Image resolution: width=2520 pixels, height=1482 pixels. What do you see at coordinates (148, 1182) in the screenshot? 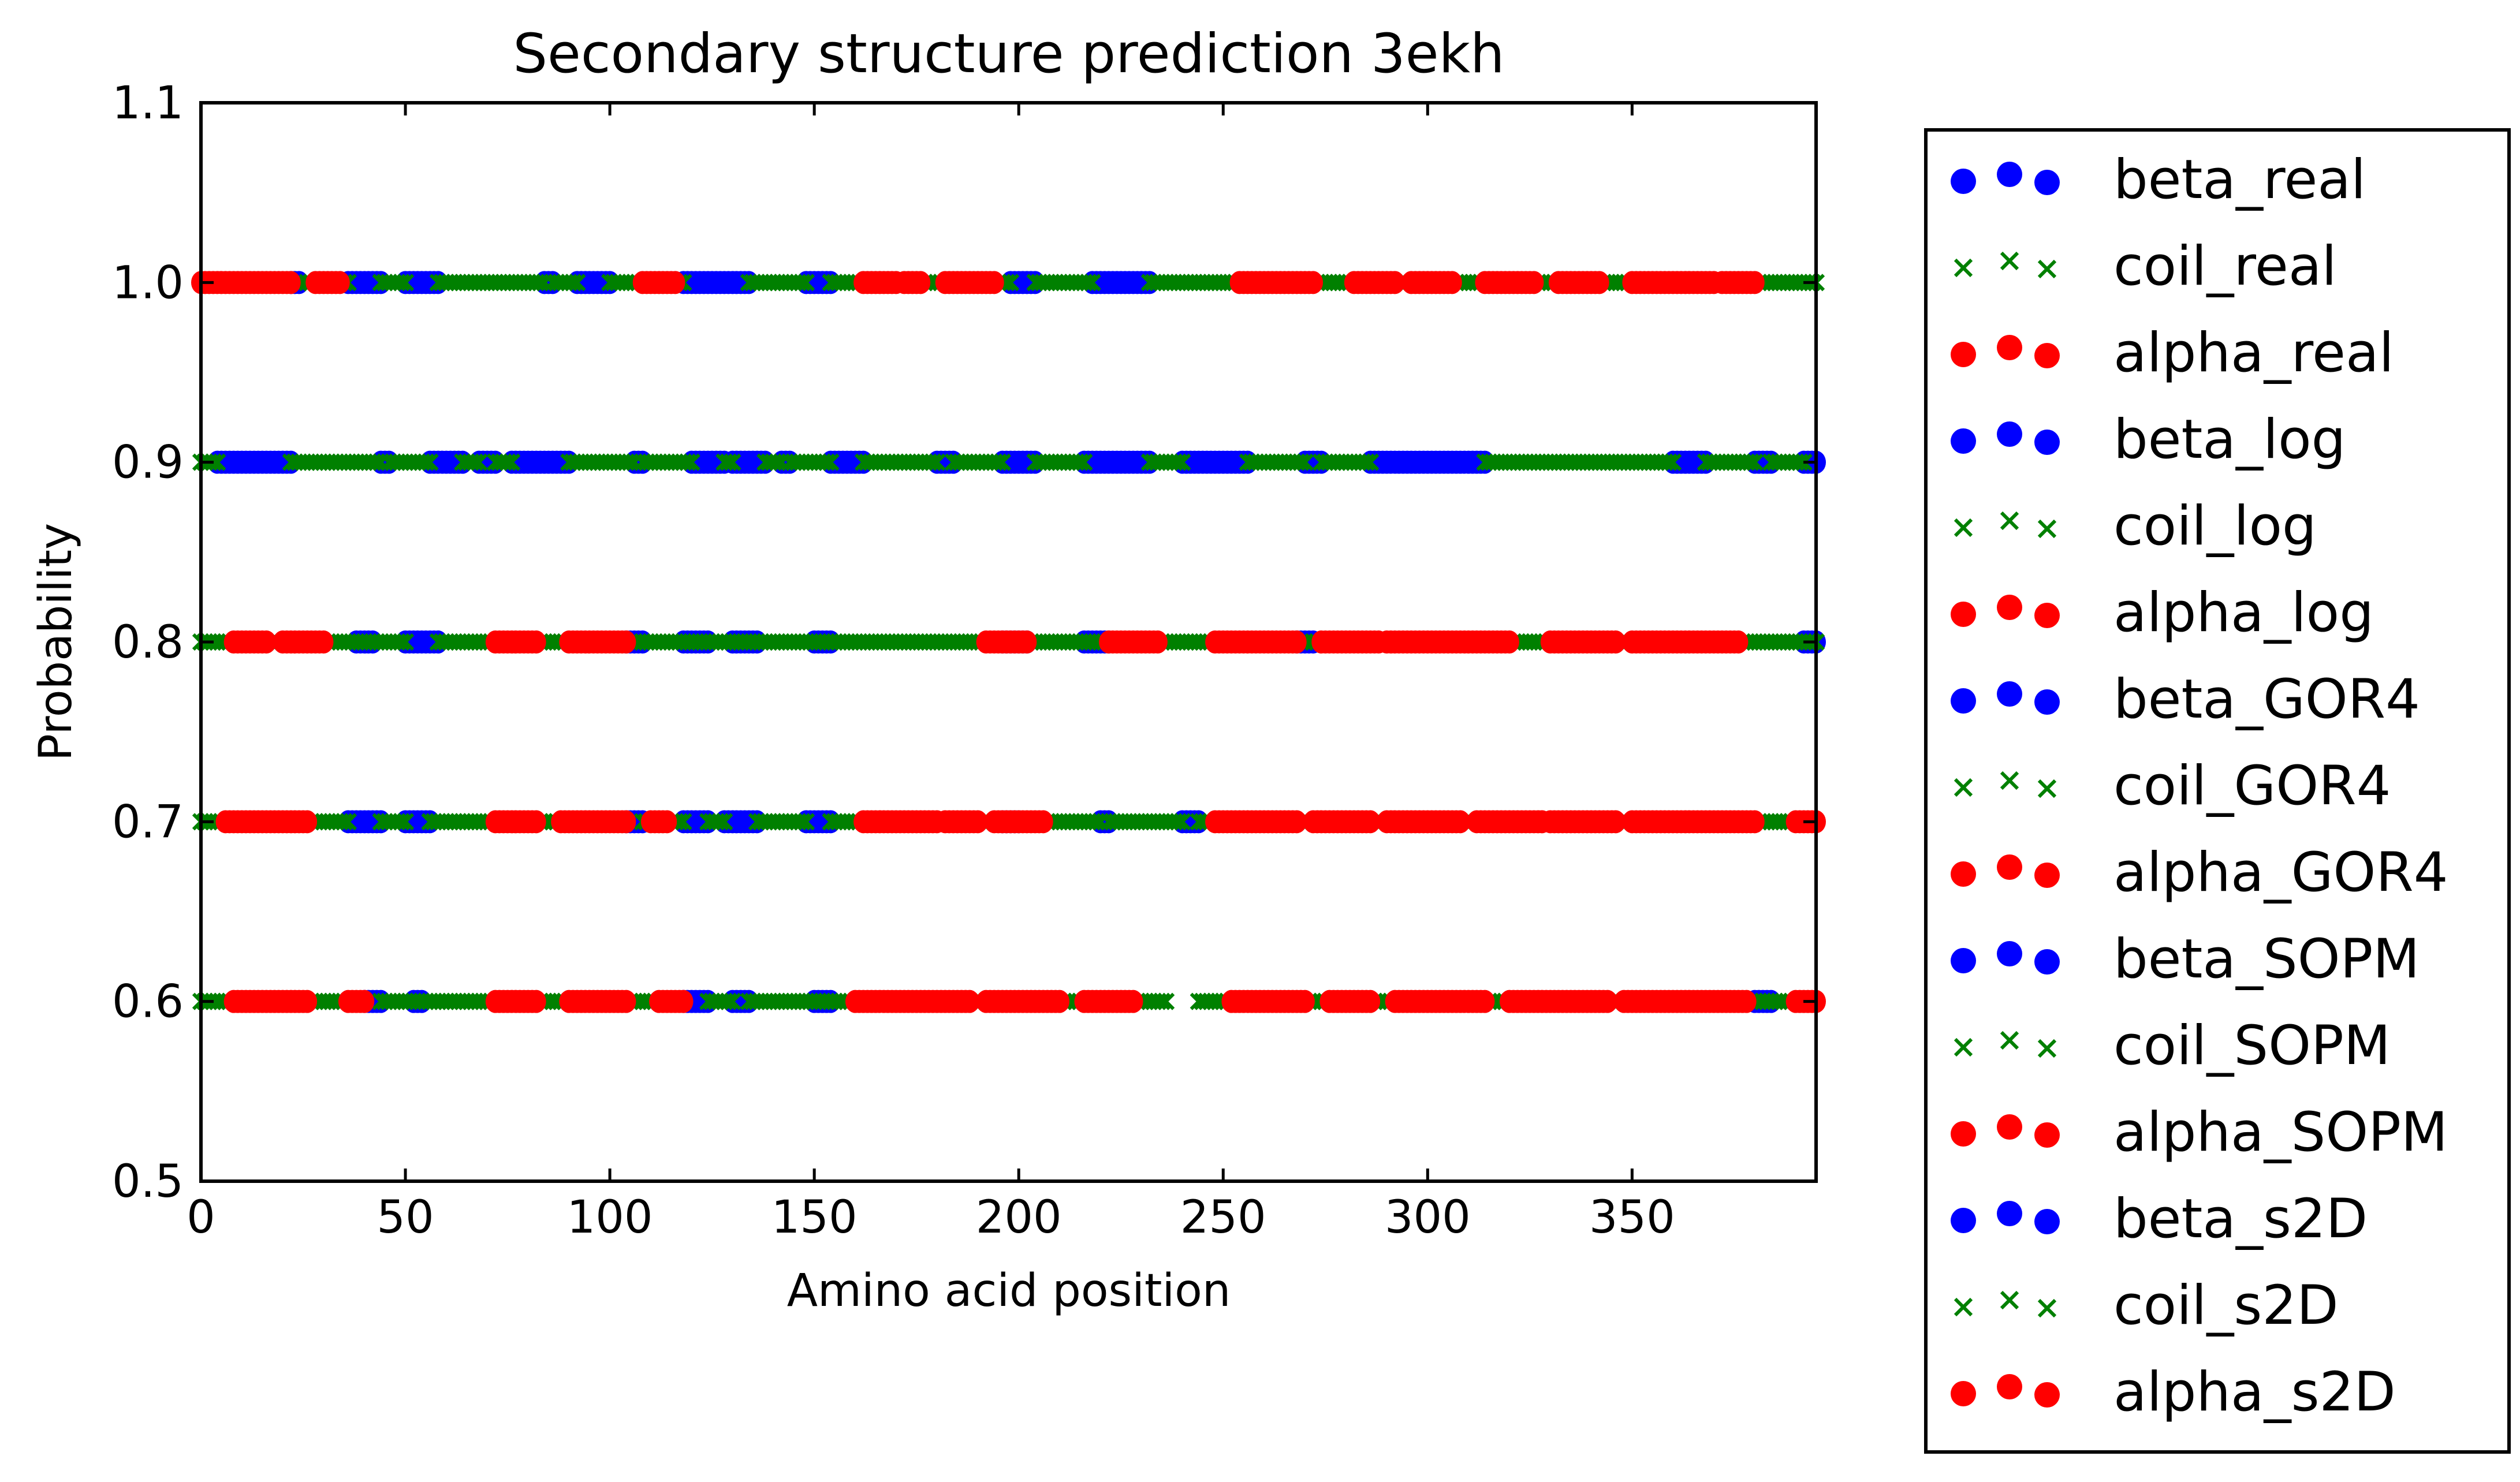
I see `y-tick-label: 0.5` at bounding box center [148, 1182].